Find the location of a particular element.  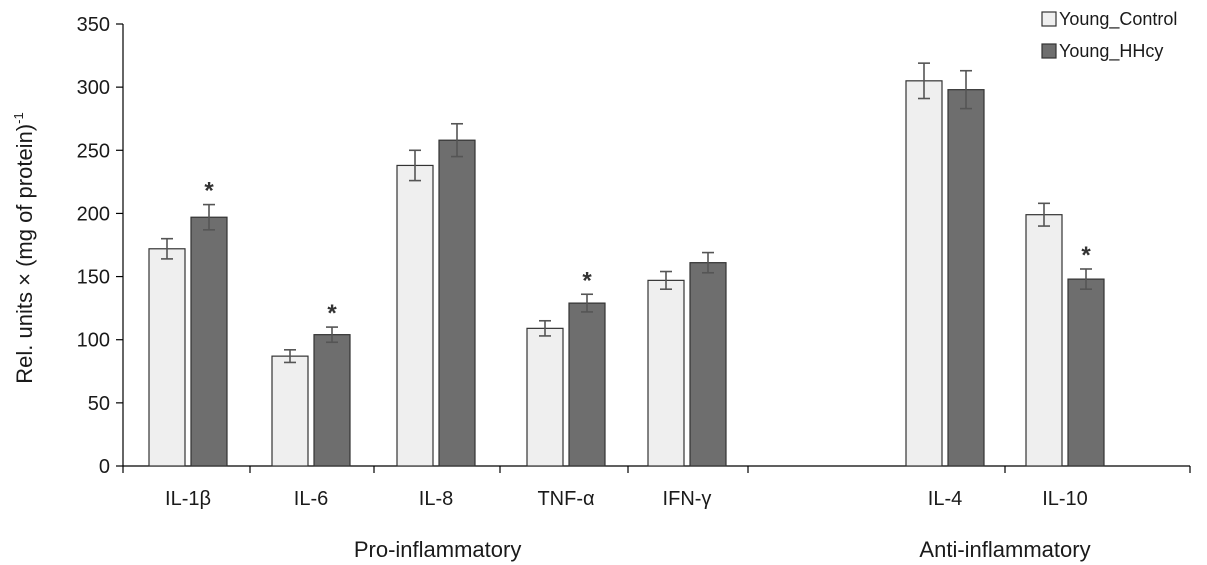

y-tick-label: 100 is located at coordinates (93, 341).